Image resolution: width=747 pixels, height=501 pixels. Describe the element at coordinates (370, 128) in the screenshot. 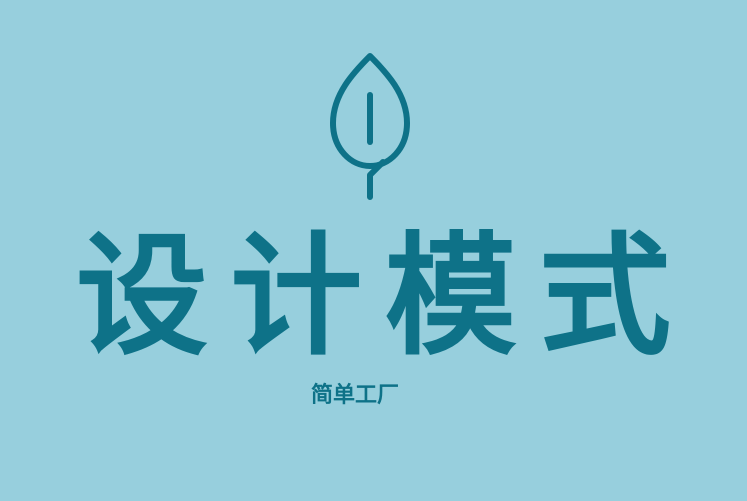

I see `leaf-icon` at that location.